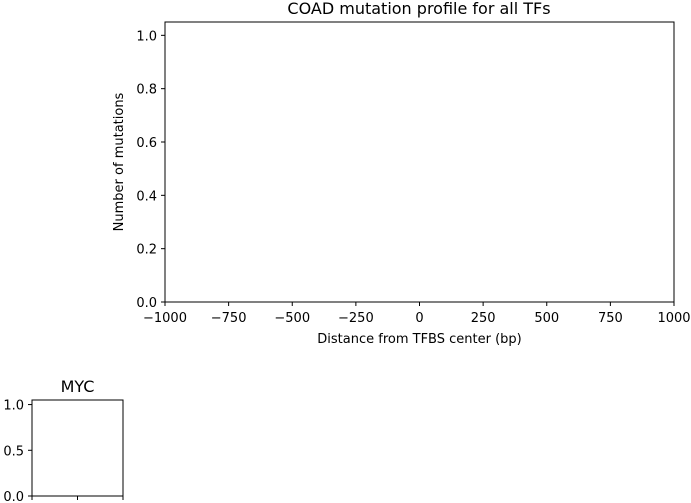 The height and width of the screenshot is (503, 691). Describe the element at coordinates (610, 318) in the screenshot. I see `main-x-tick-label: 750` at that location.